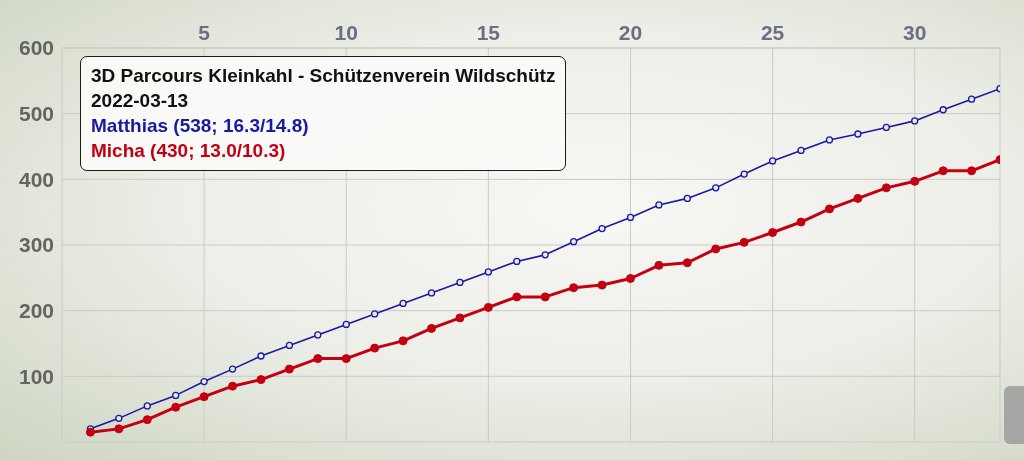 This screenshot has height=460, width=1024. What do you see at coordinates (488, 32) in the screenshot?
I see `x-tick-label: 15` at bounding box center [488, 32].